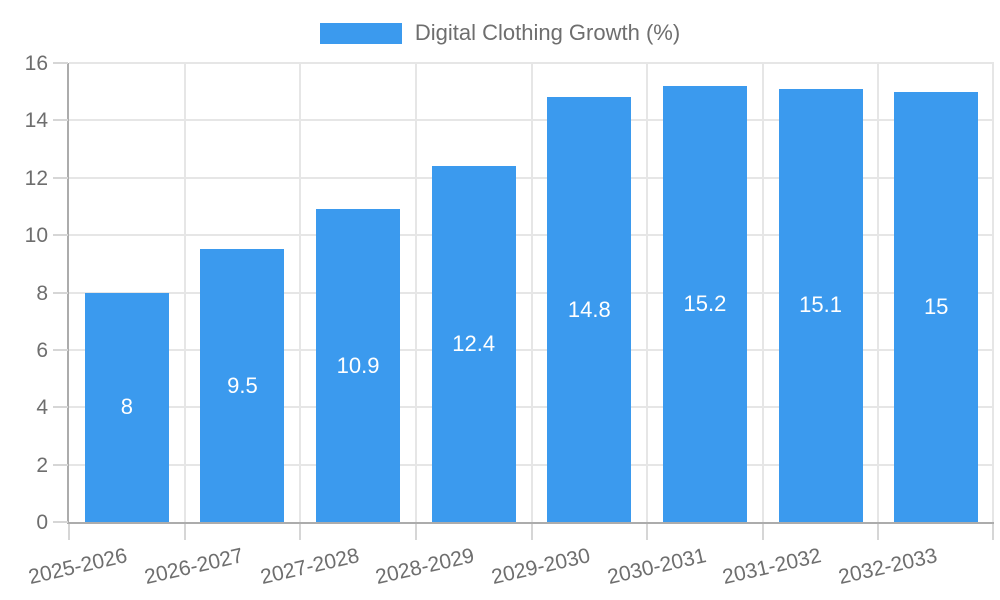 This screenshot has width=1000, height=600. What do you see at coordinates (78, 567) in the screenshot?
I see `x-tick-label: 2025-2026` at bounding box center [78, 567].